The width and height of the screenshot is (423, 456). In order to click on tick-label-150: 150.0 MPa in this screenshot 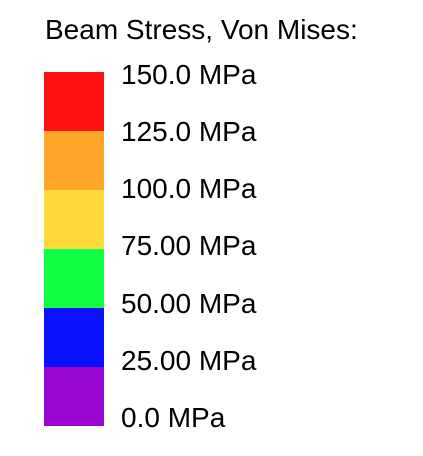, I will do `click(189, 74)`.